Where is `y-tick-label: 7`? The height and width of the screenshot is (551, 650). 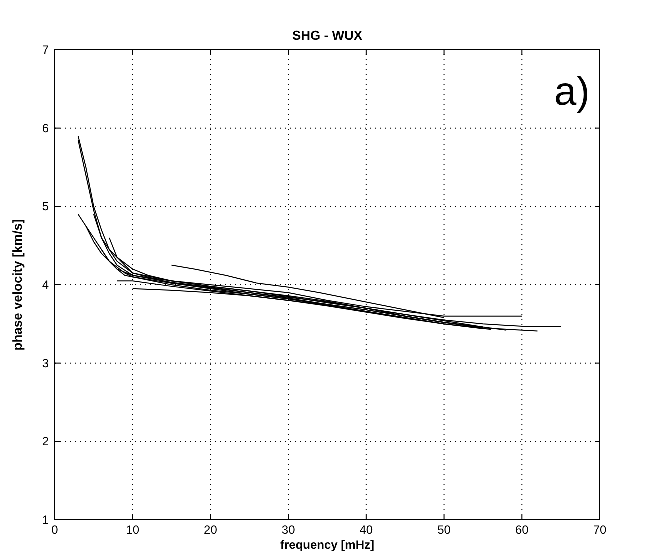
y-tick-label: 7 is located at coordinates (46, 50).